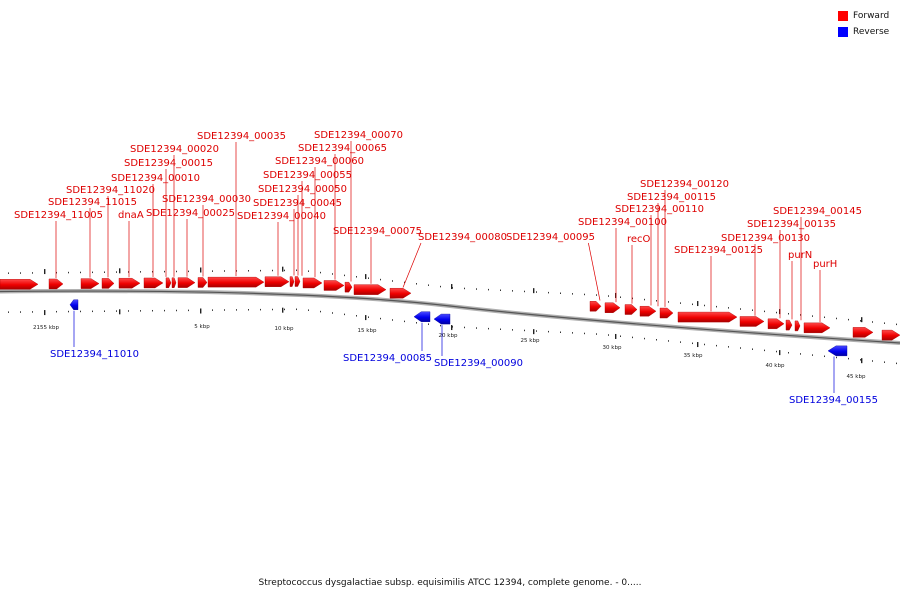 The height and width of the screenshot is (600, 900). What do you see at coordinates (825, 264) in the screenshot?
I see `forward-gene-label: purH` at bounding box center [825, 264].